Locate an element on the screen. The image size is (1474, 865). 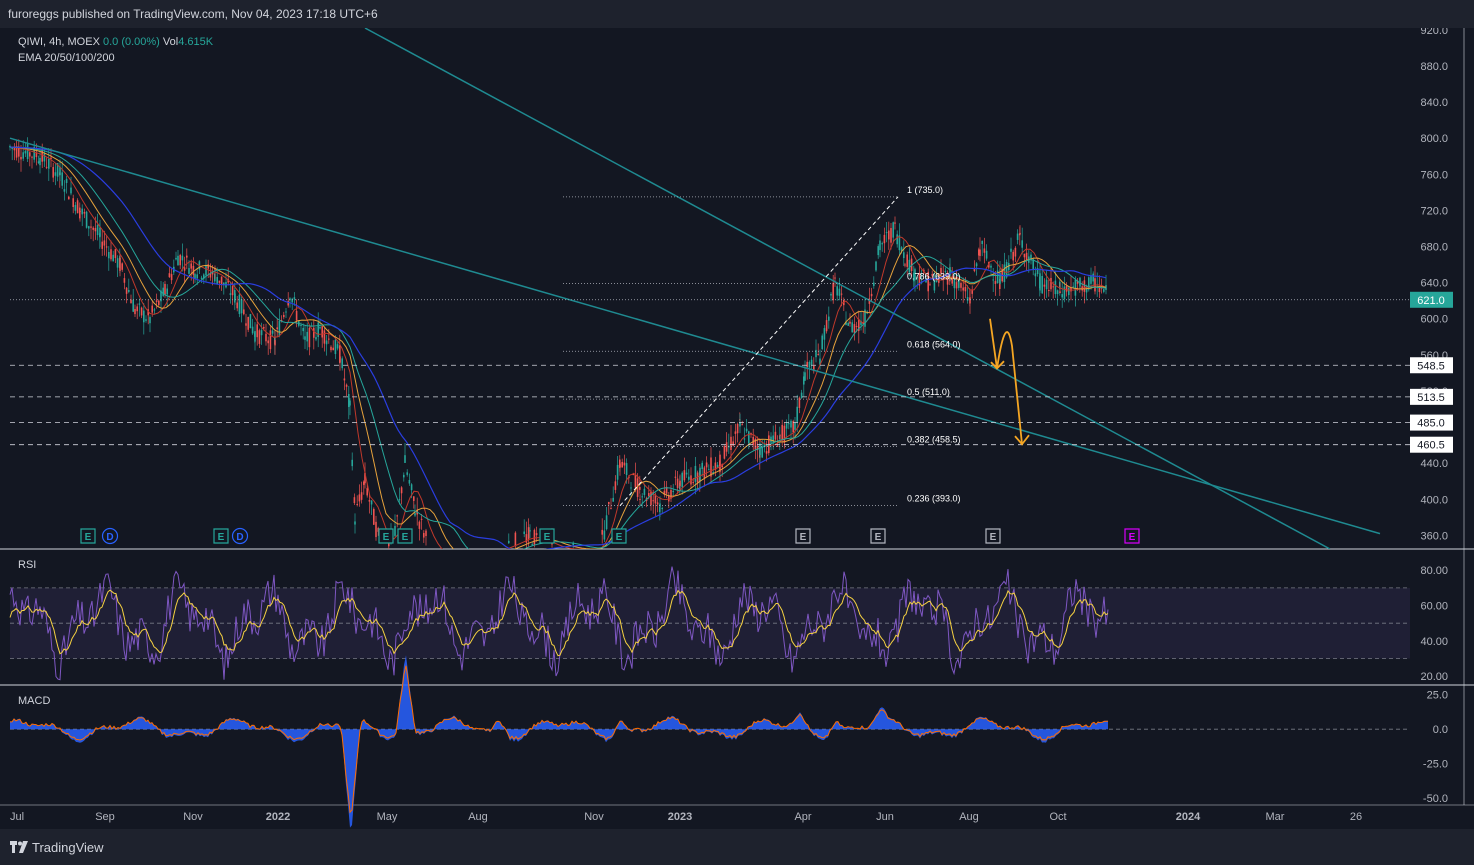
footer-brand: TradingView is located at coordinates (68, 847).